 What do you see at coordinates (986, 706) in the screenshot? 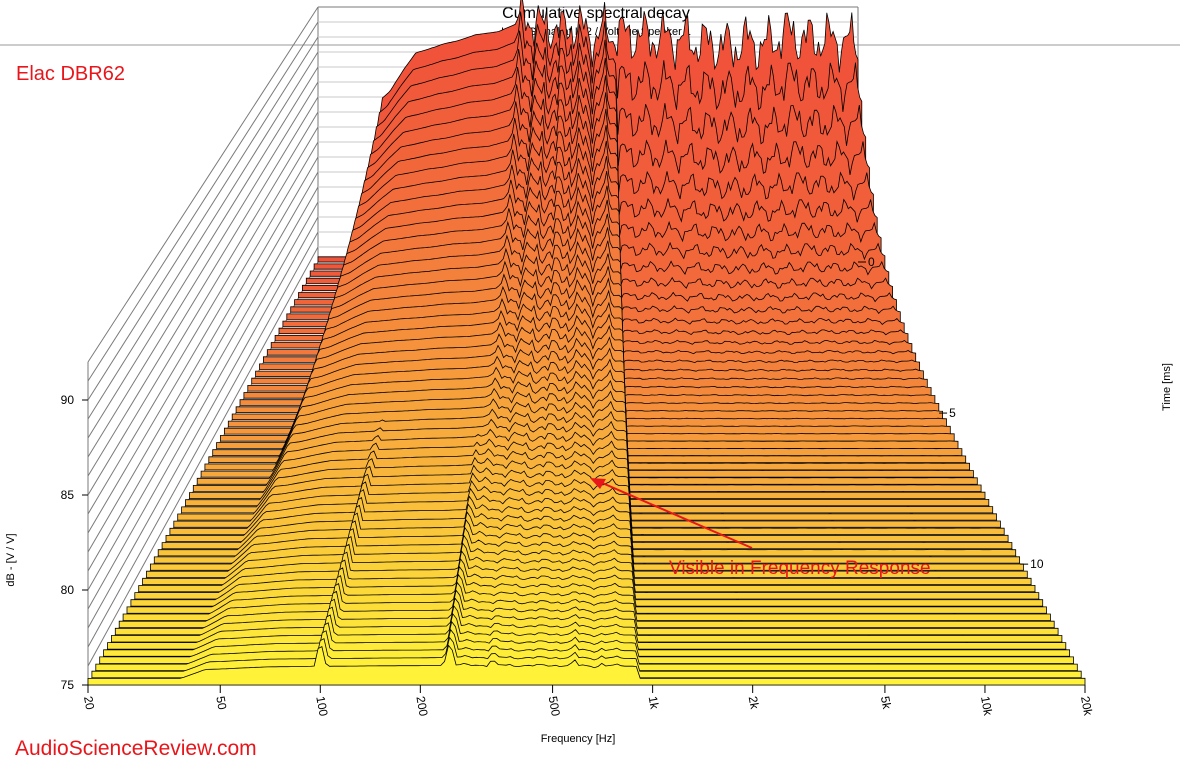
I see `x-tick-label: 10k` at bounding box center [986, 706].